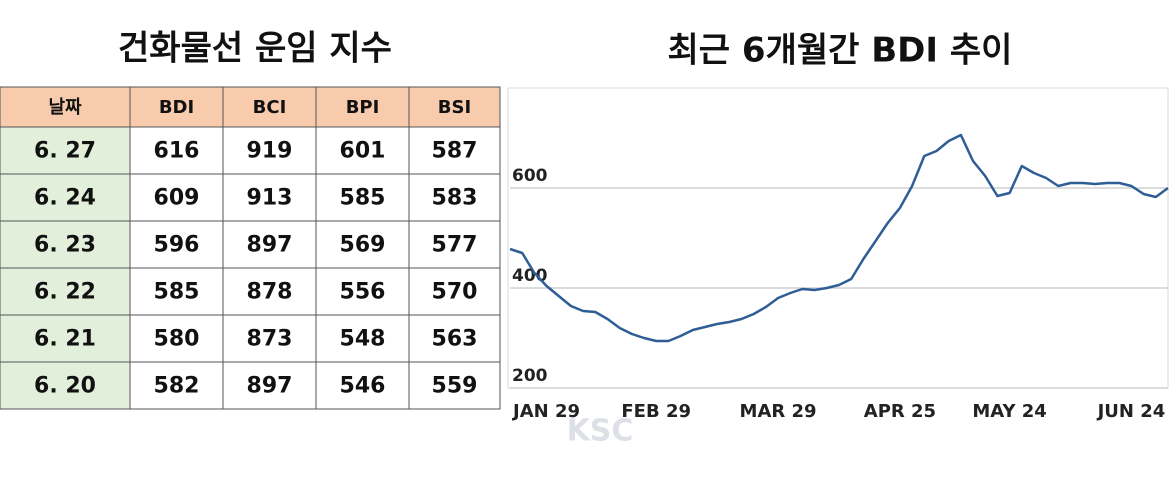 This screenshot has width=1171, height=478. Describe the element at coordinates (177, 386) in the screenshot. I see `cell-text: 582` at that location.